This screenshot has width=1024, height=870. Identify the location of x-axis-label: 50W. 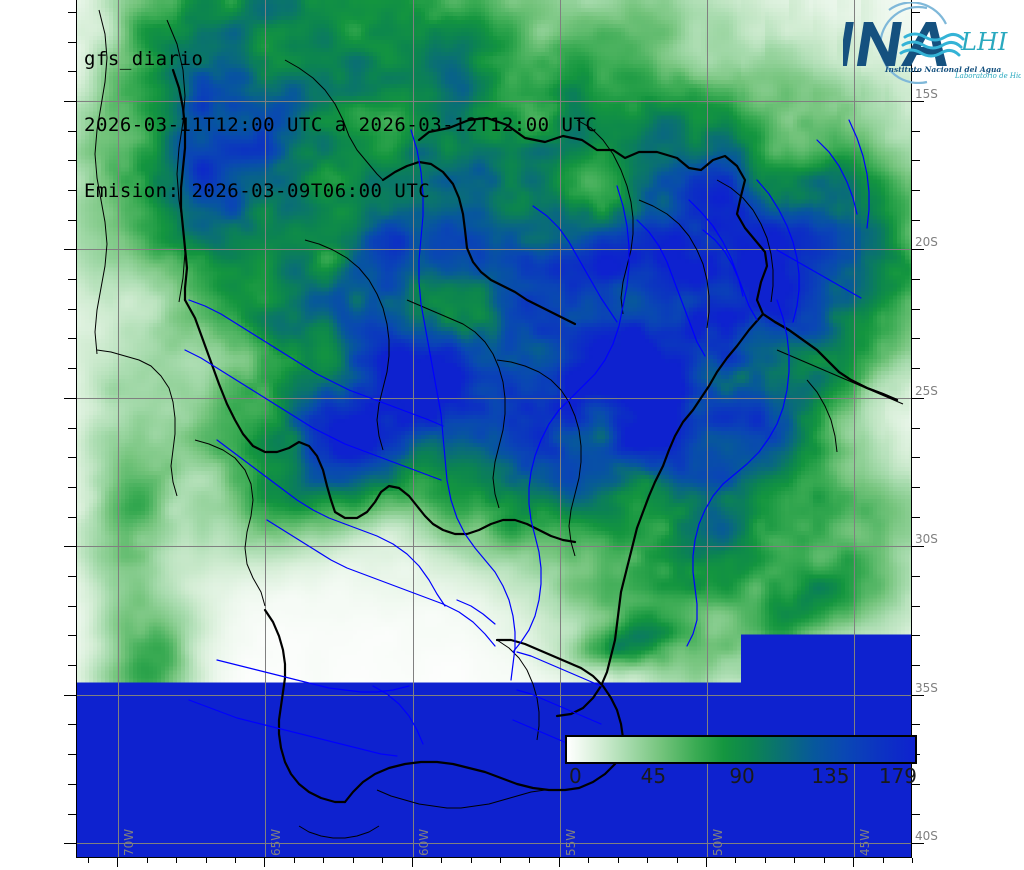
(717, 842).